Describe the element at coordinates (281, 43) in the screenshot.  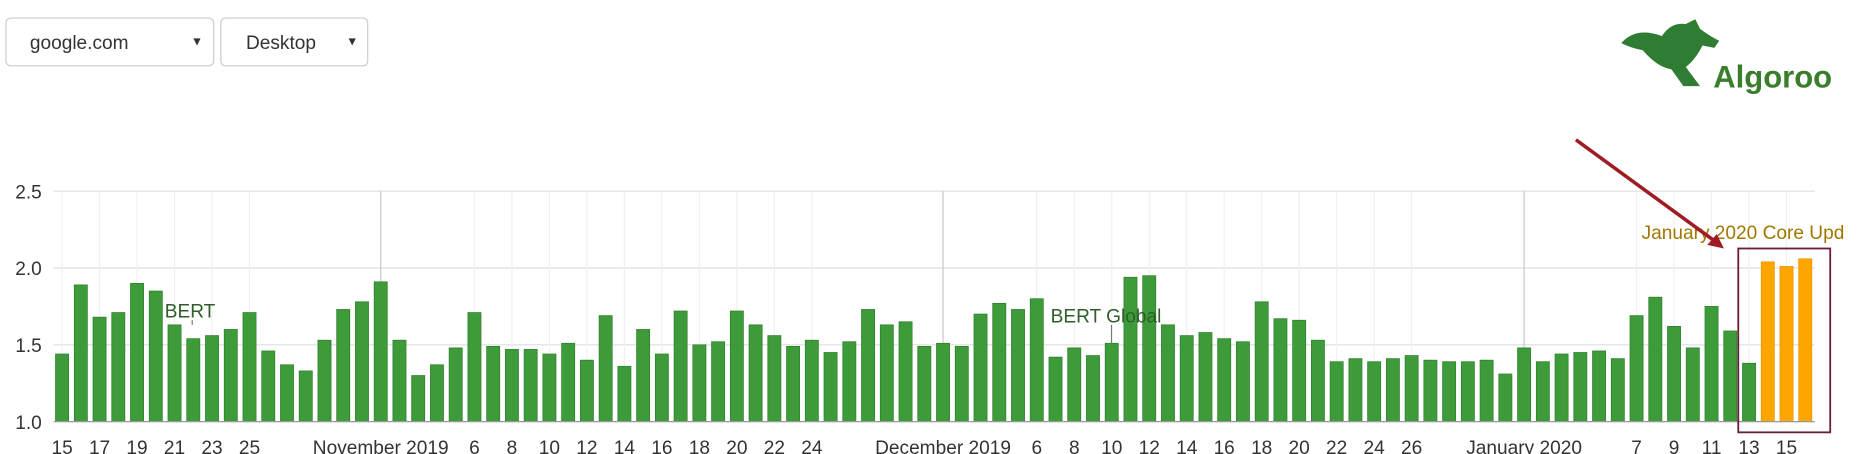
I see `device-select-text: Desktop` at that location.